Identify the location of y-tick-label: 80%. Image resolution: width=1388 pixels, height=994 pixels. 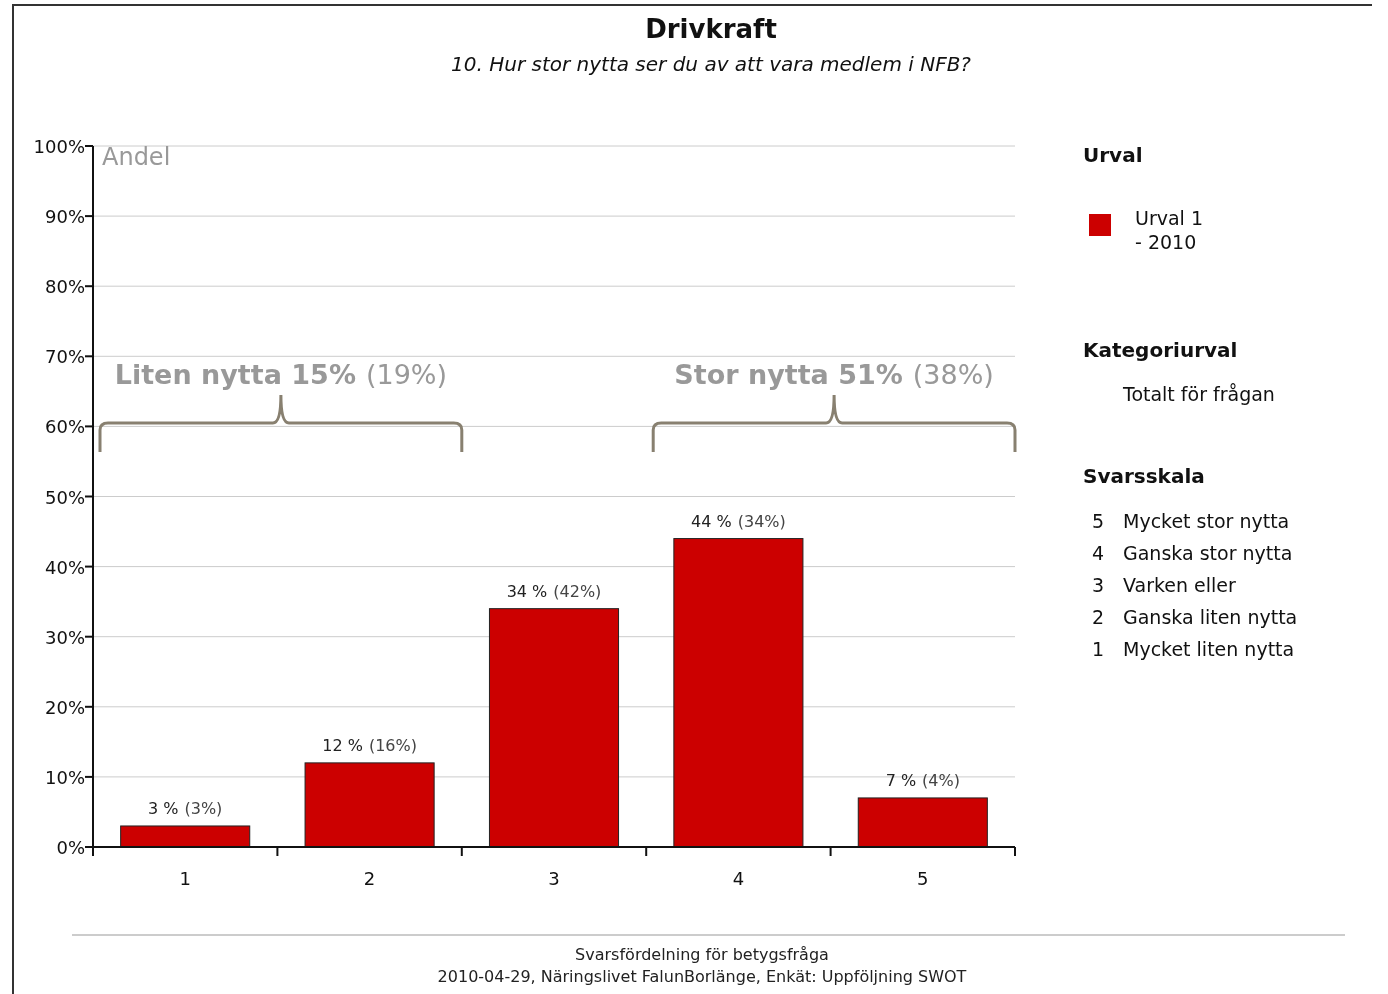
(64, 287).